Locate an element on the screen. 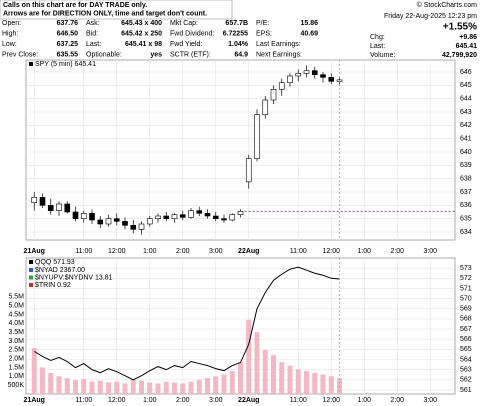 The image size is (480, 406). info-value: 15.86 is located at coordinates (309, 23).